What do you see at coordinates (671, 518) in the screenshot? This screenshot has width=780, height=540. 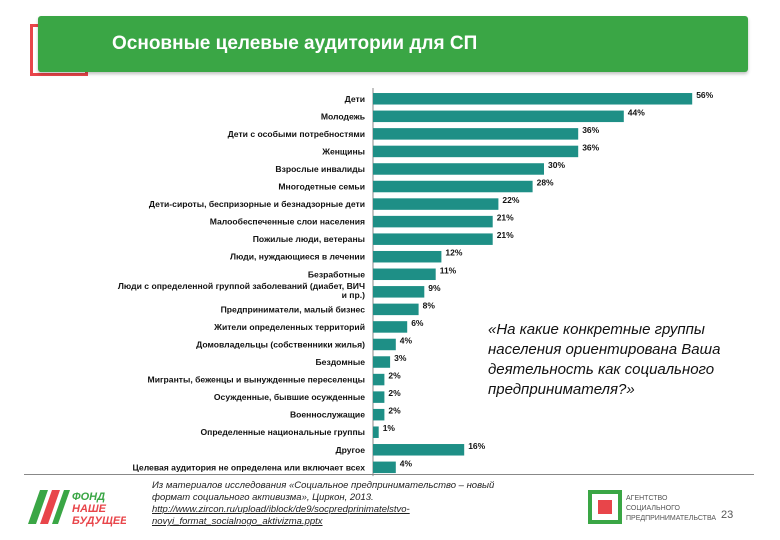 I see `agency-logo-line3: ПРЕДПРИНИМАТЕЛЬСТВА` at bounding box center [671, 518].